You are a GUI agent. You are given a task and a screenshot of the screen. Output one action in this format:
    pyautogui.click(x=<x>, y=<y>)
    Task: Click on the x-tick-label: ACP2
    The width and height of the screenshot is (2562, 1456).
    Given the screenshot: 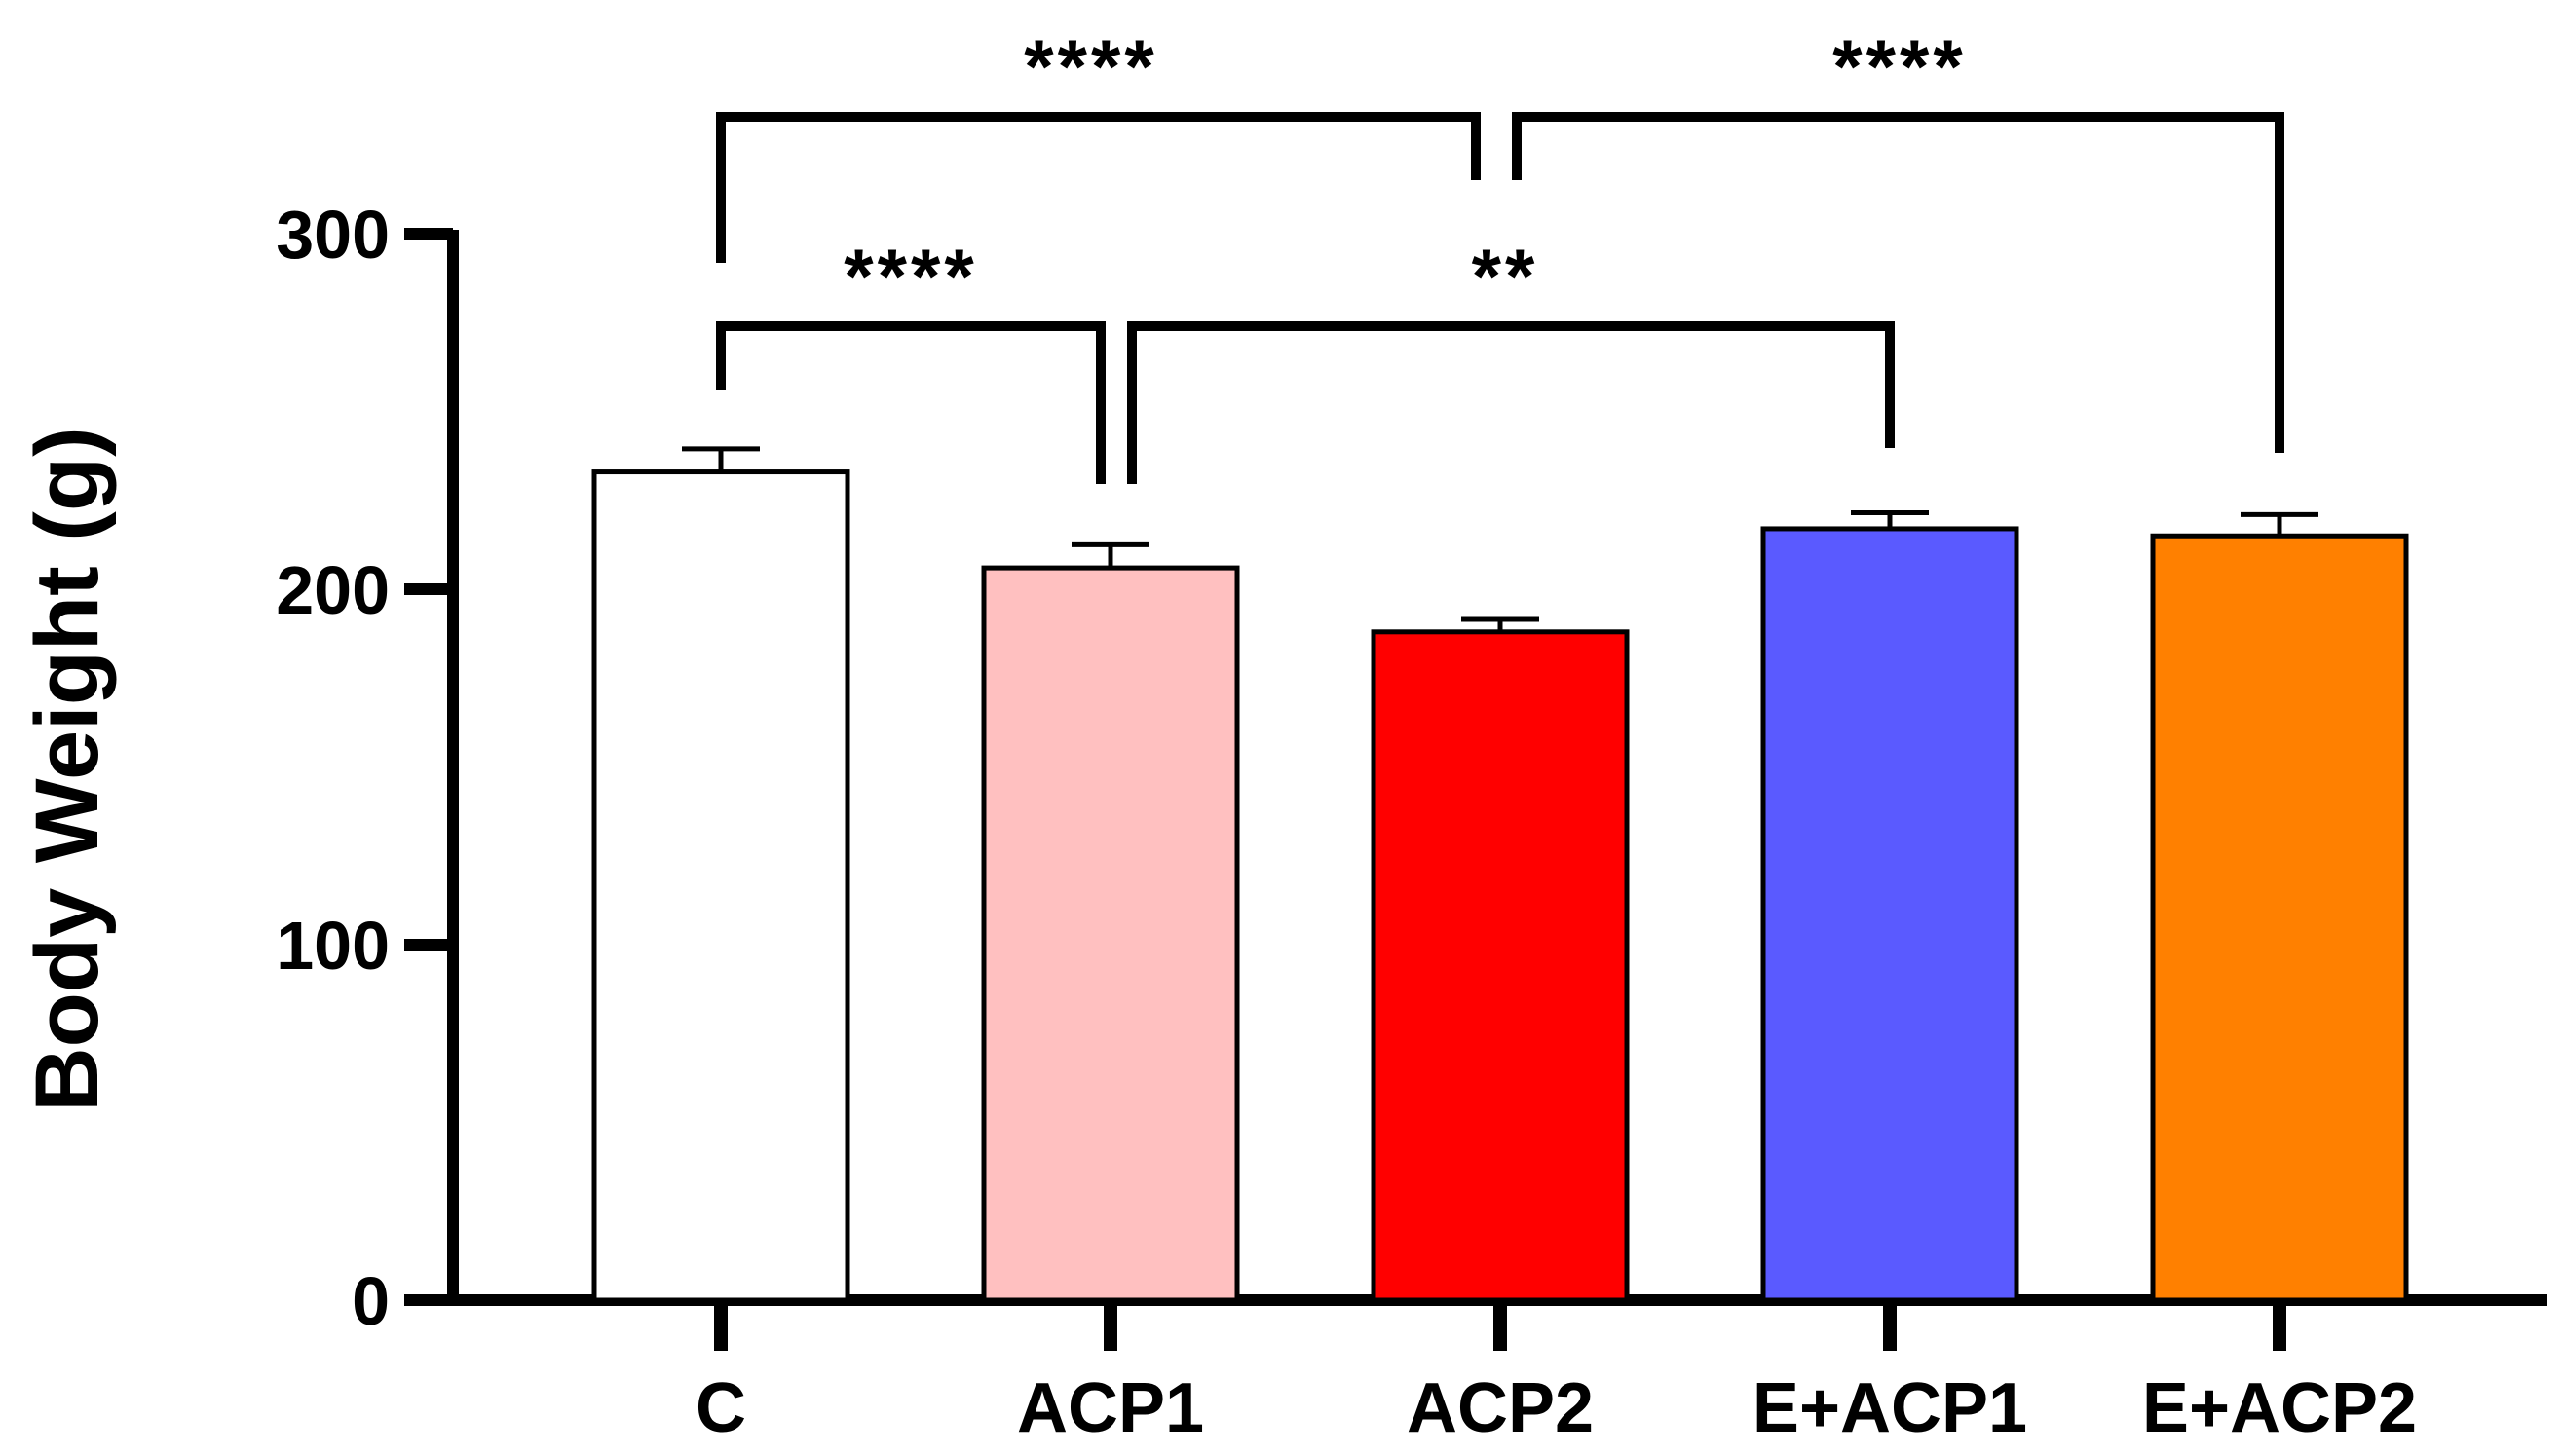 What is the action you would take?
    pyautogui.click(x=1501, y=1408)
    